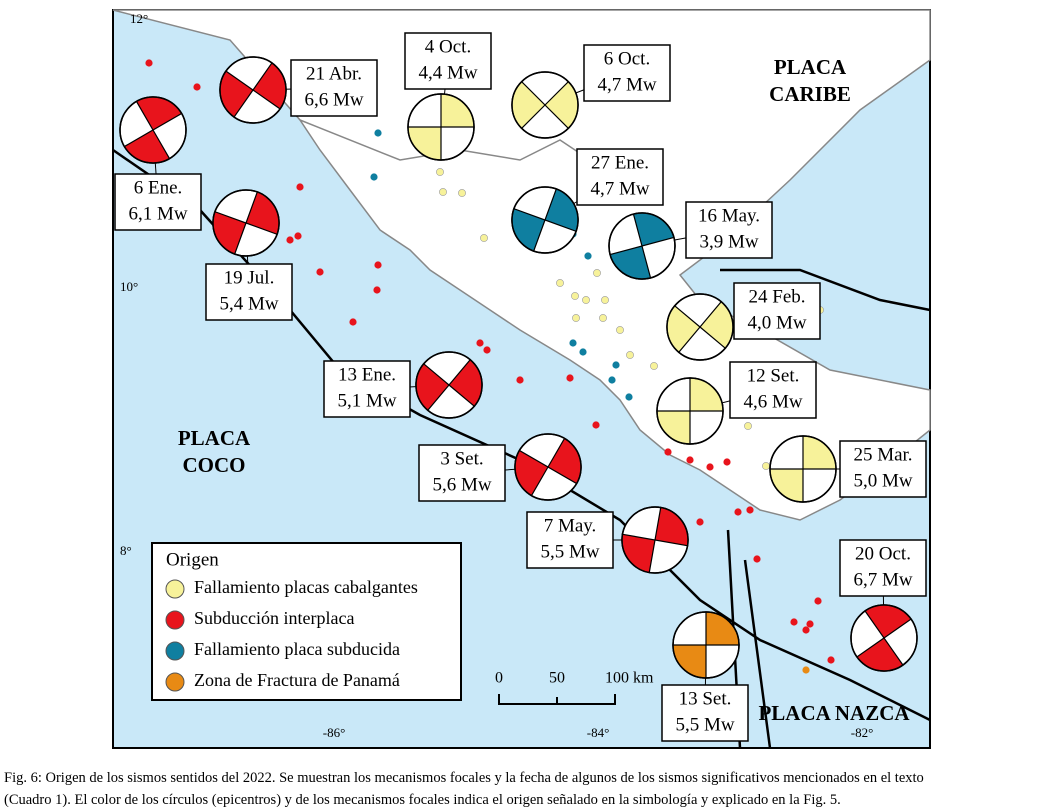 The height and width of the screenshot is (809, 1039). What do you see at coordinates (705, 676) in the screenshot?
I see `event: 13 Set. 5,5 Mw` at bounding box center [705, 676].